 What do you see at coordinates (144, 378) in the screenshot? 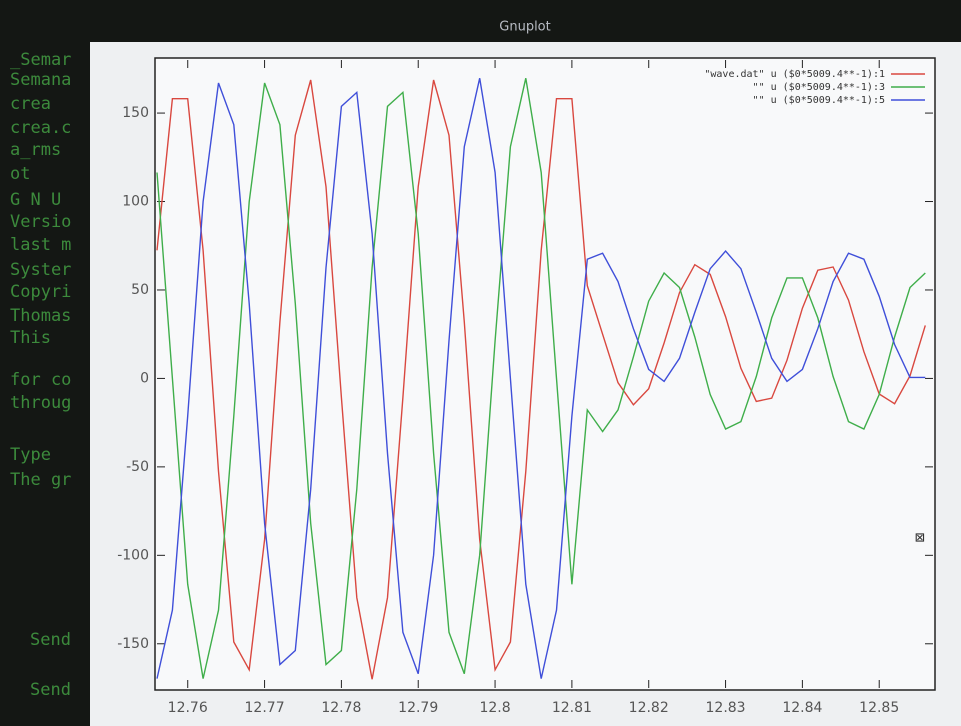
I see `y-tick-label: 0` at bounding box center [144, 378].